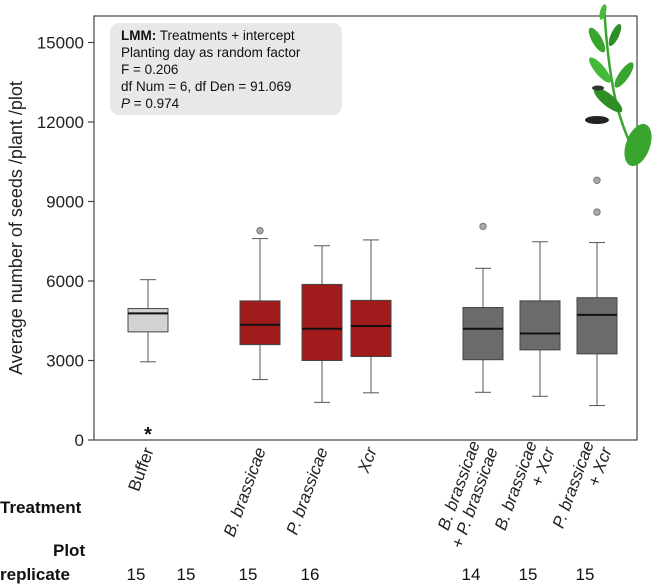  What do you see at coordinates (618, 85) in the screenshot?
I see `plant-illustration` at bounding box center [618, 85].